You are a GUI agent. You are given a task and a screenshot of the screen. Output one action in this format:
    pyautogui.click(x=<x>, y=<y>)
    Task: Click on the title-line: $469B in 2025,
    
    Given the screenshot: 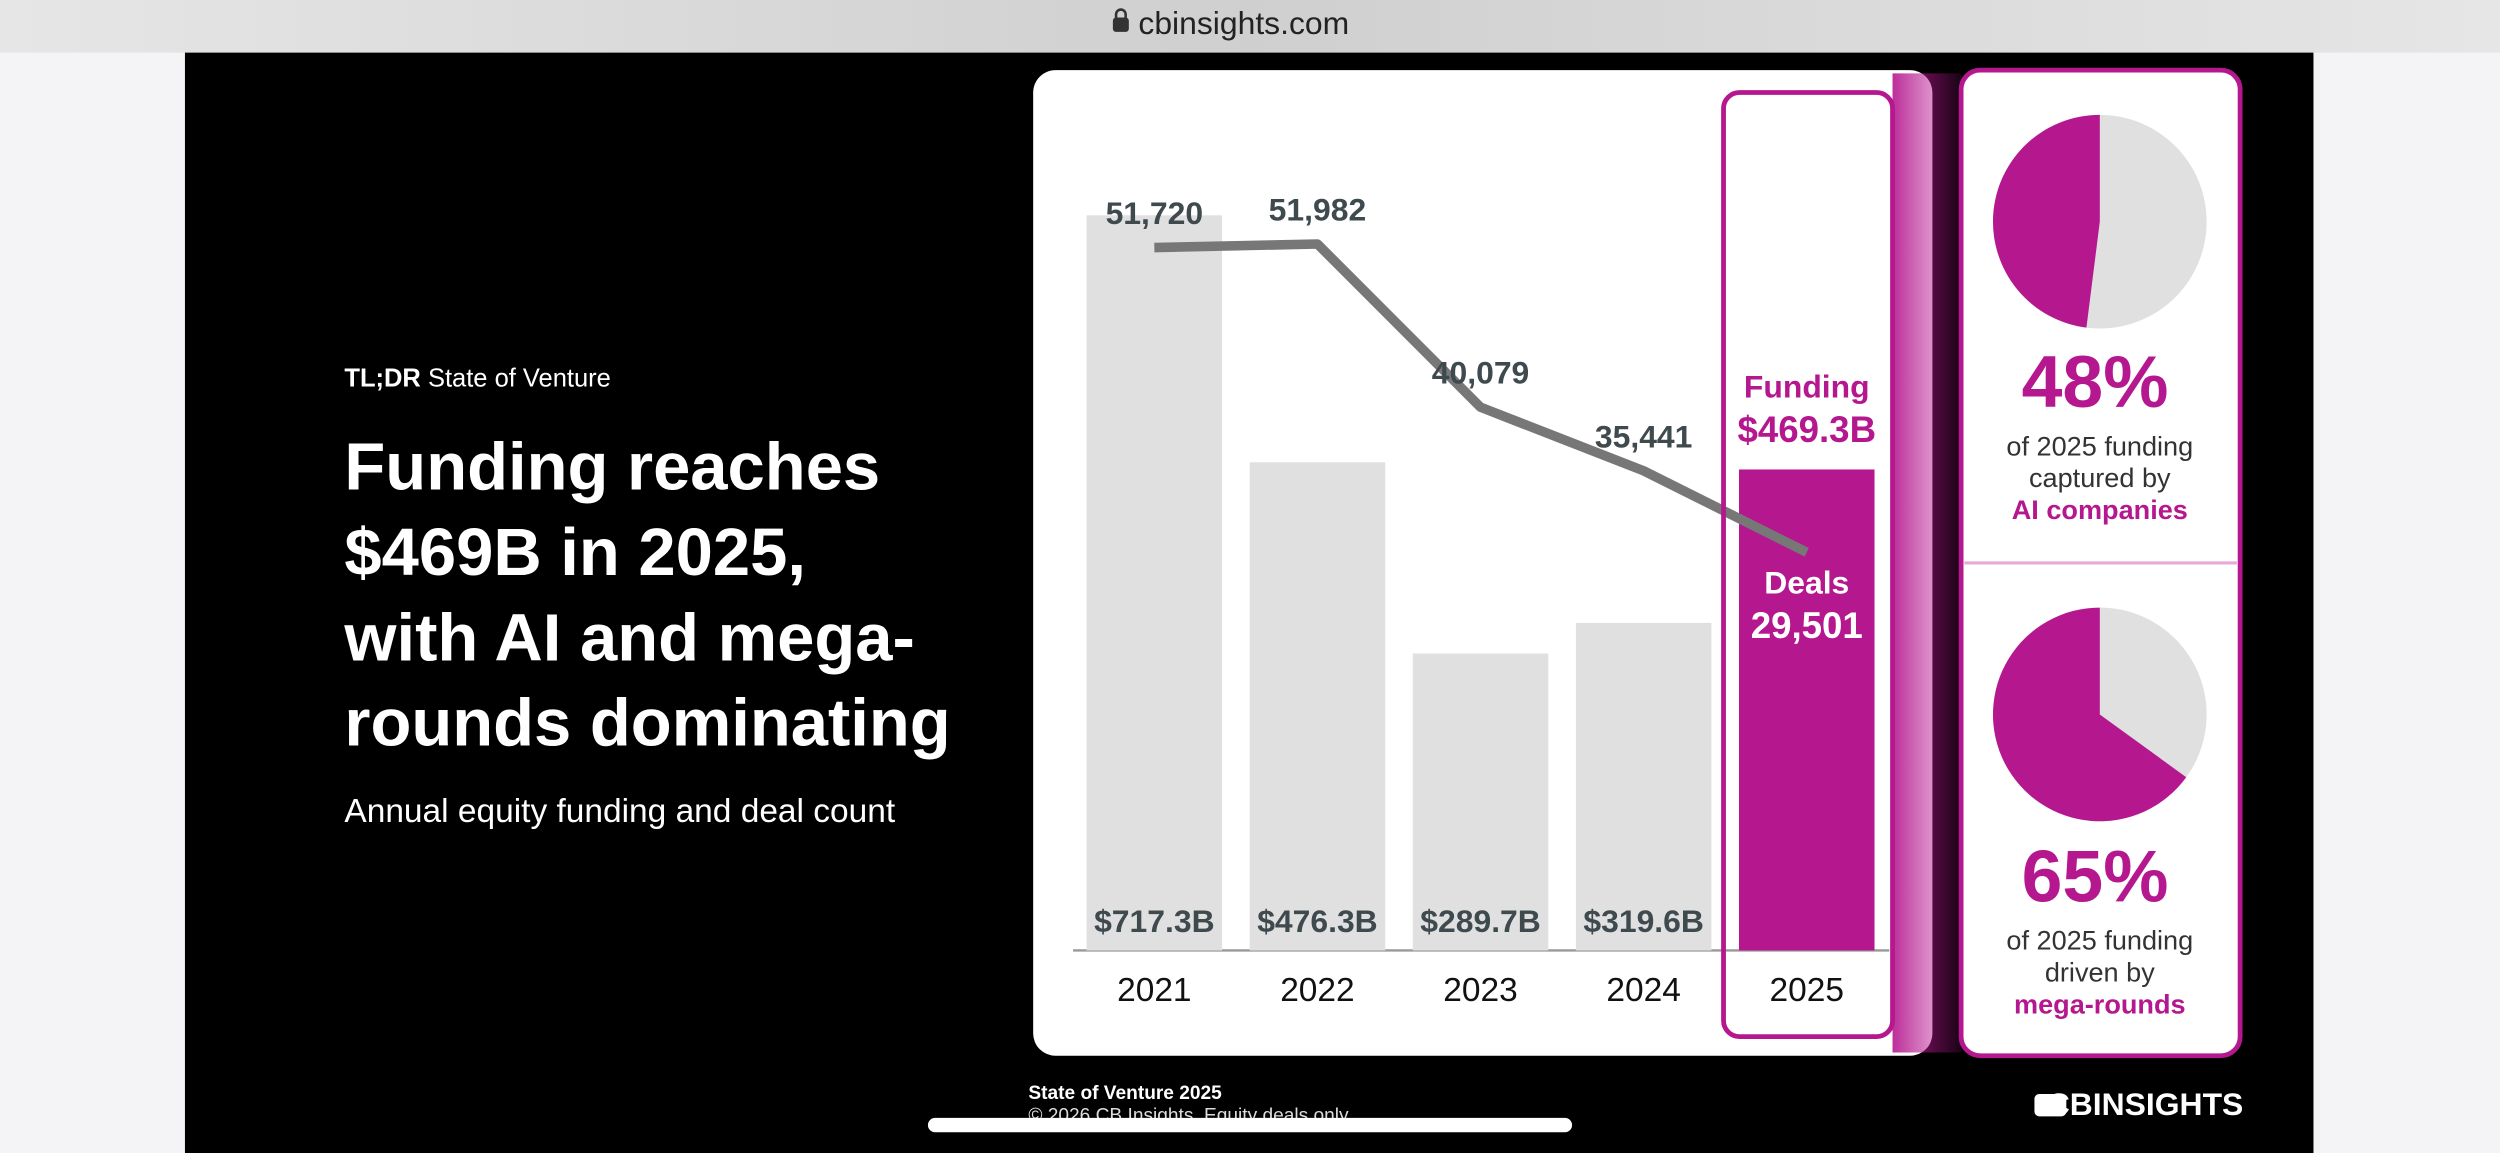 What is the action you would take?
    pyautogui.click(x=575, y=552)
    